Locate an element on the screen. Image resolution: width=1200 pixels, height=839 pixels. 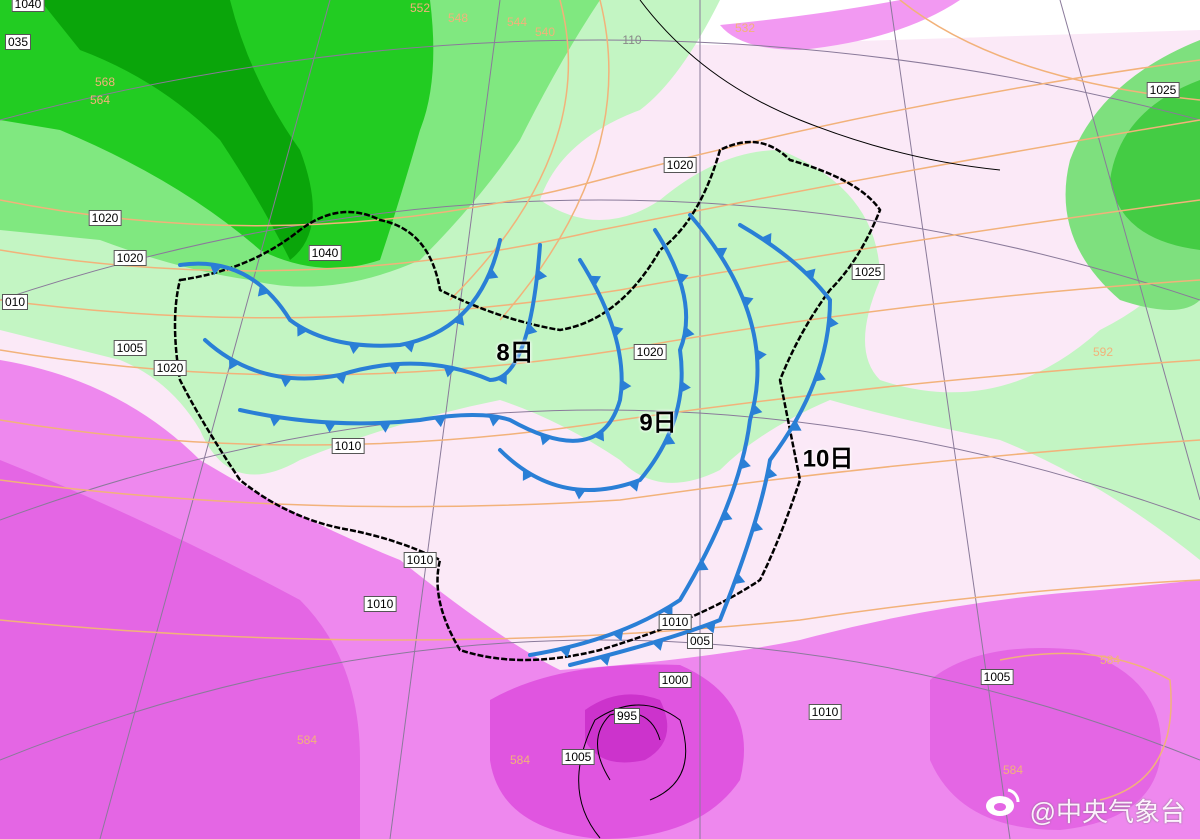
front-8th-b is located at coordinates (372, 313).